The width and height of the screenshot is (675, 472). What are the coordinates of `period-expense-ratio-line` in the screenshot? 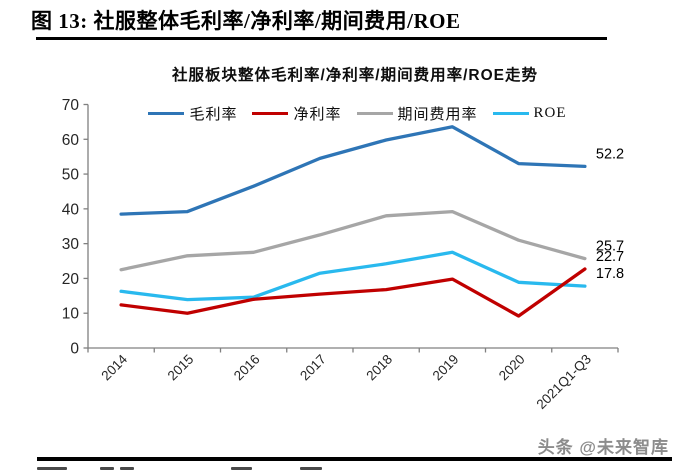 It's located at (353, 240).